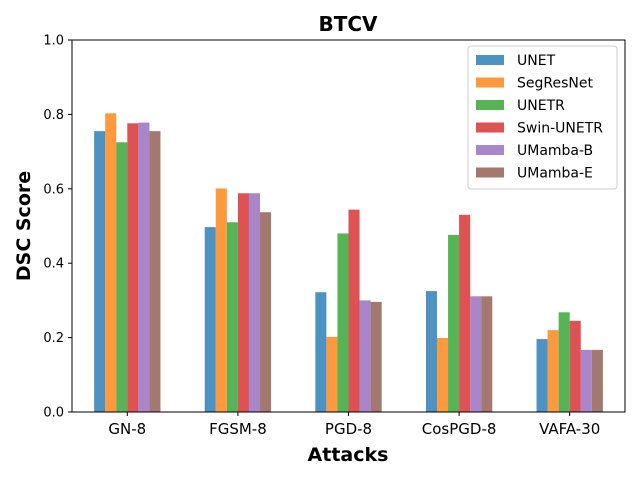  What do you see at coordinates (53, 338) in the screenshot?
I see `y-tick-label: 0.2` at bounding box center [53, 338].